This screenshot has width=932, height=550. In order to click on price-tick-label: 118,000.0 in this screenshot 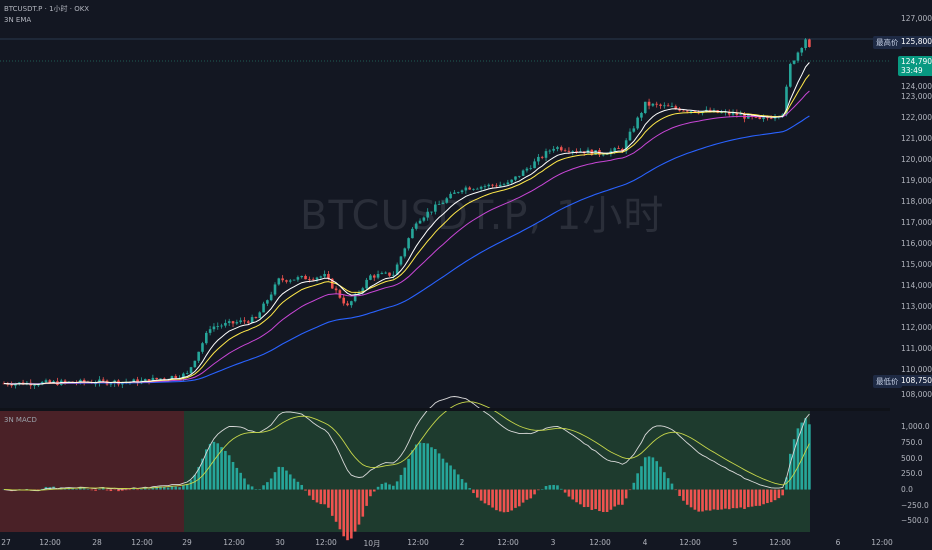, I will do `click(916, 201)`.